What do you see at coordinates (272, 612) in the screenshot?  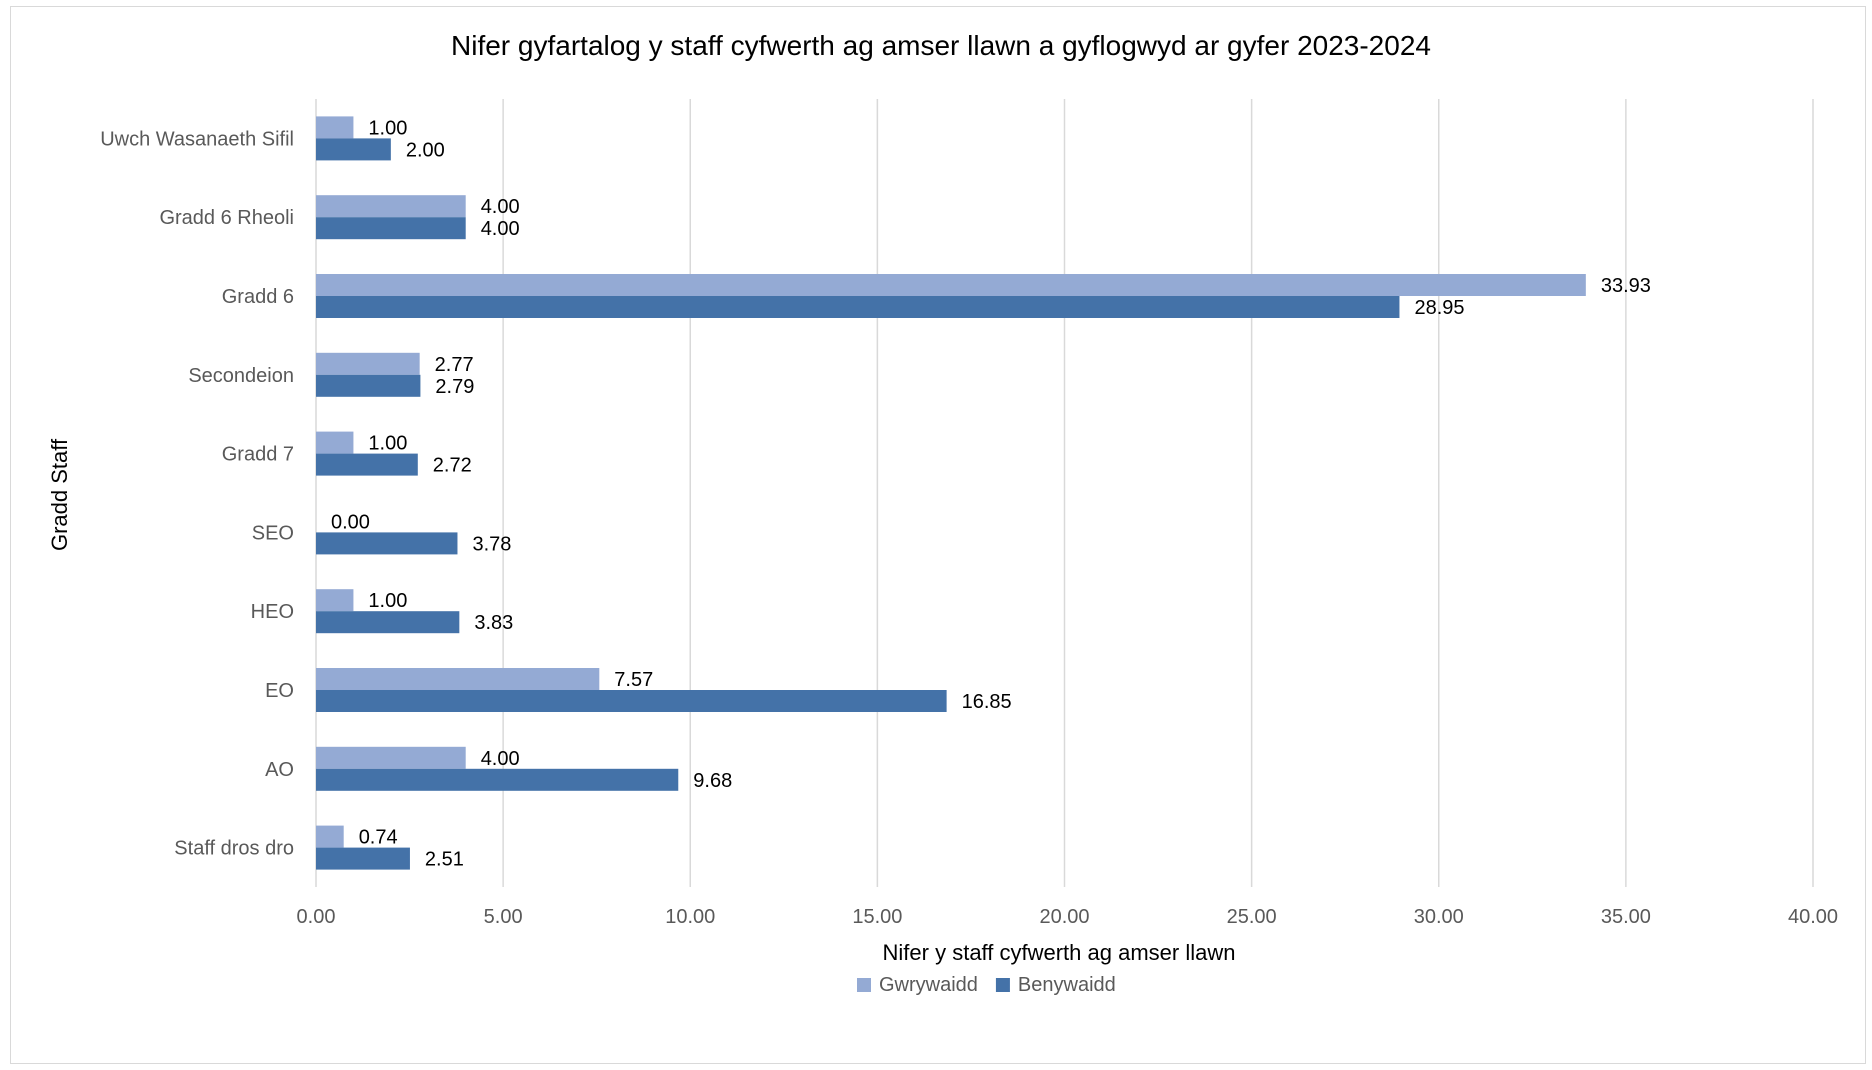 I see `category-label: HEO` at bounding box center [272, 612].